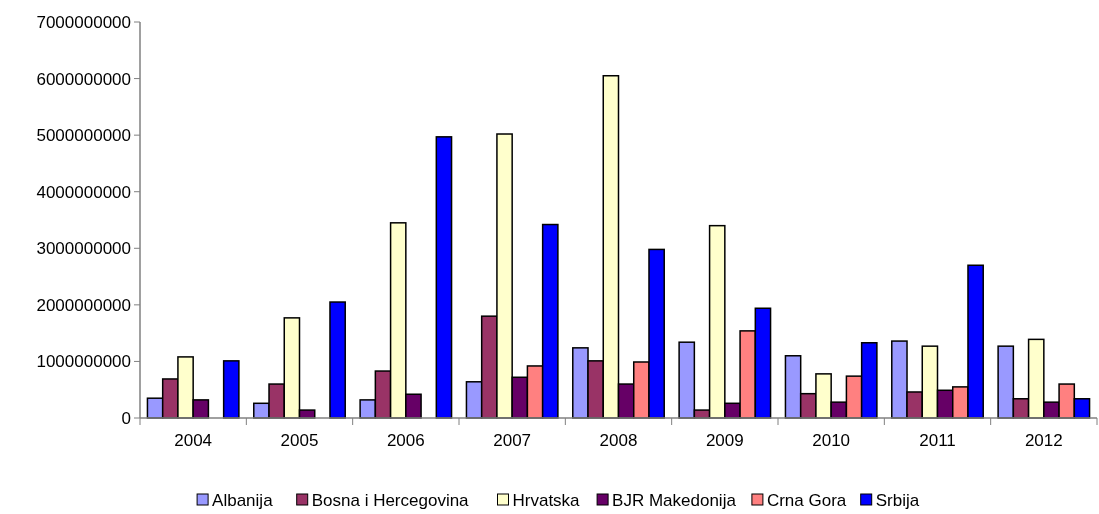  Describe the element at coordinates (83, 22) in the screenshot. I see `y-tick-label: 7000000000` at that location.